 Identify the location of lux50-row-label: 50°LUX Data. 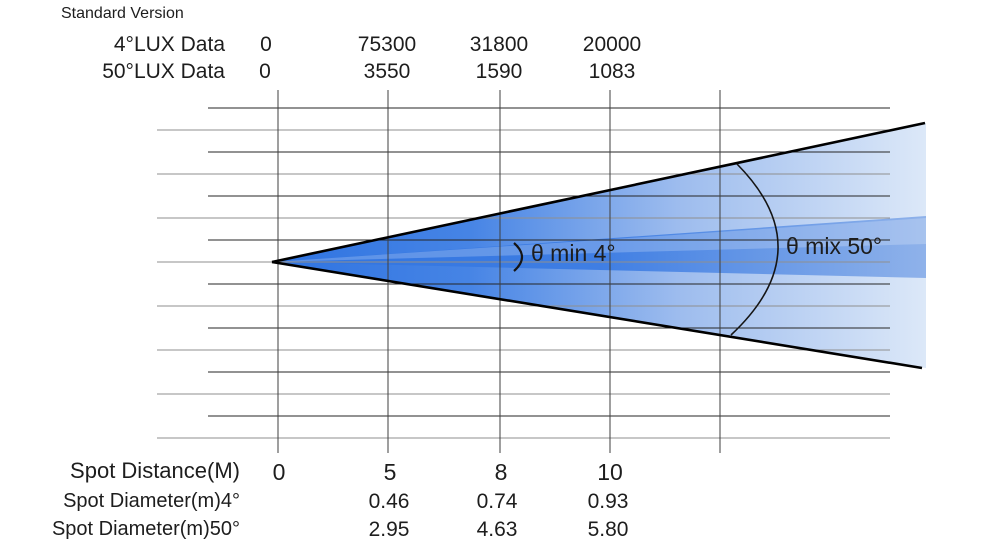
(163, 71).